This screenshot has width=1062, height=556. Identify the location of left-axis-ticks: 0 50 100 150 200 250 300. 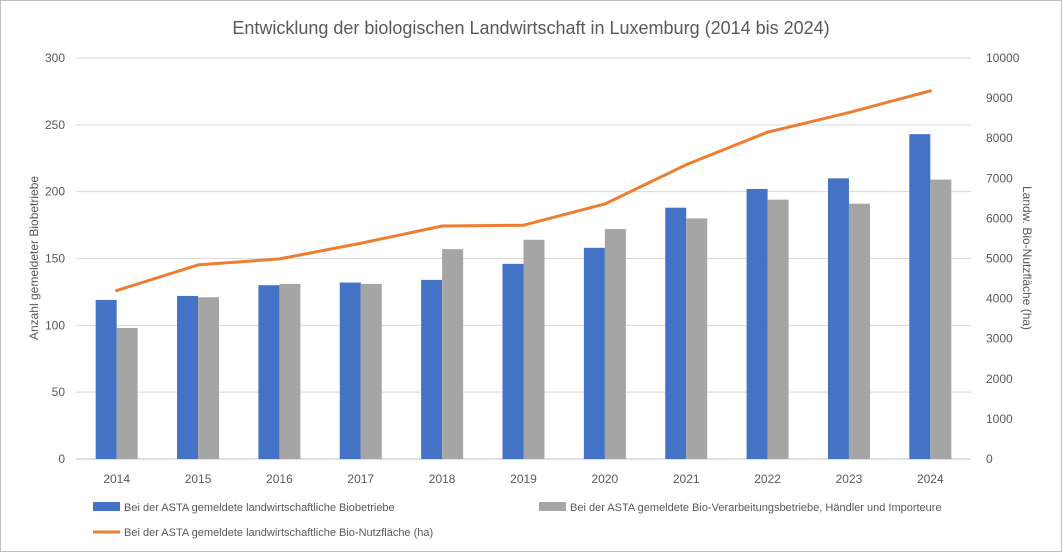
(55, 258).